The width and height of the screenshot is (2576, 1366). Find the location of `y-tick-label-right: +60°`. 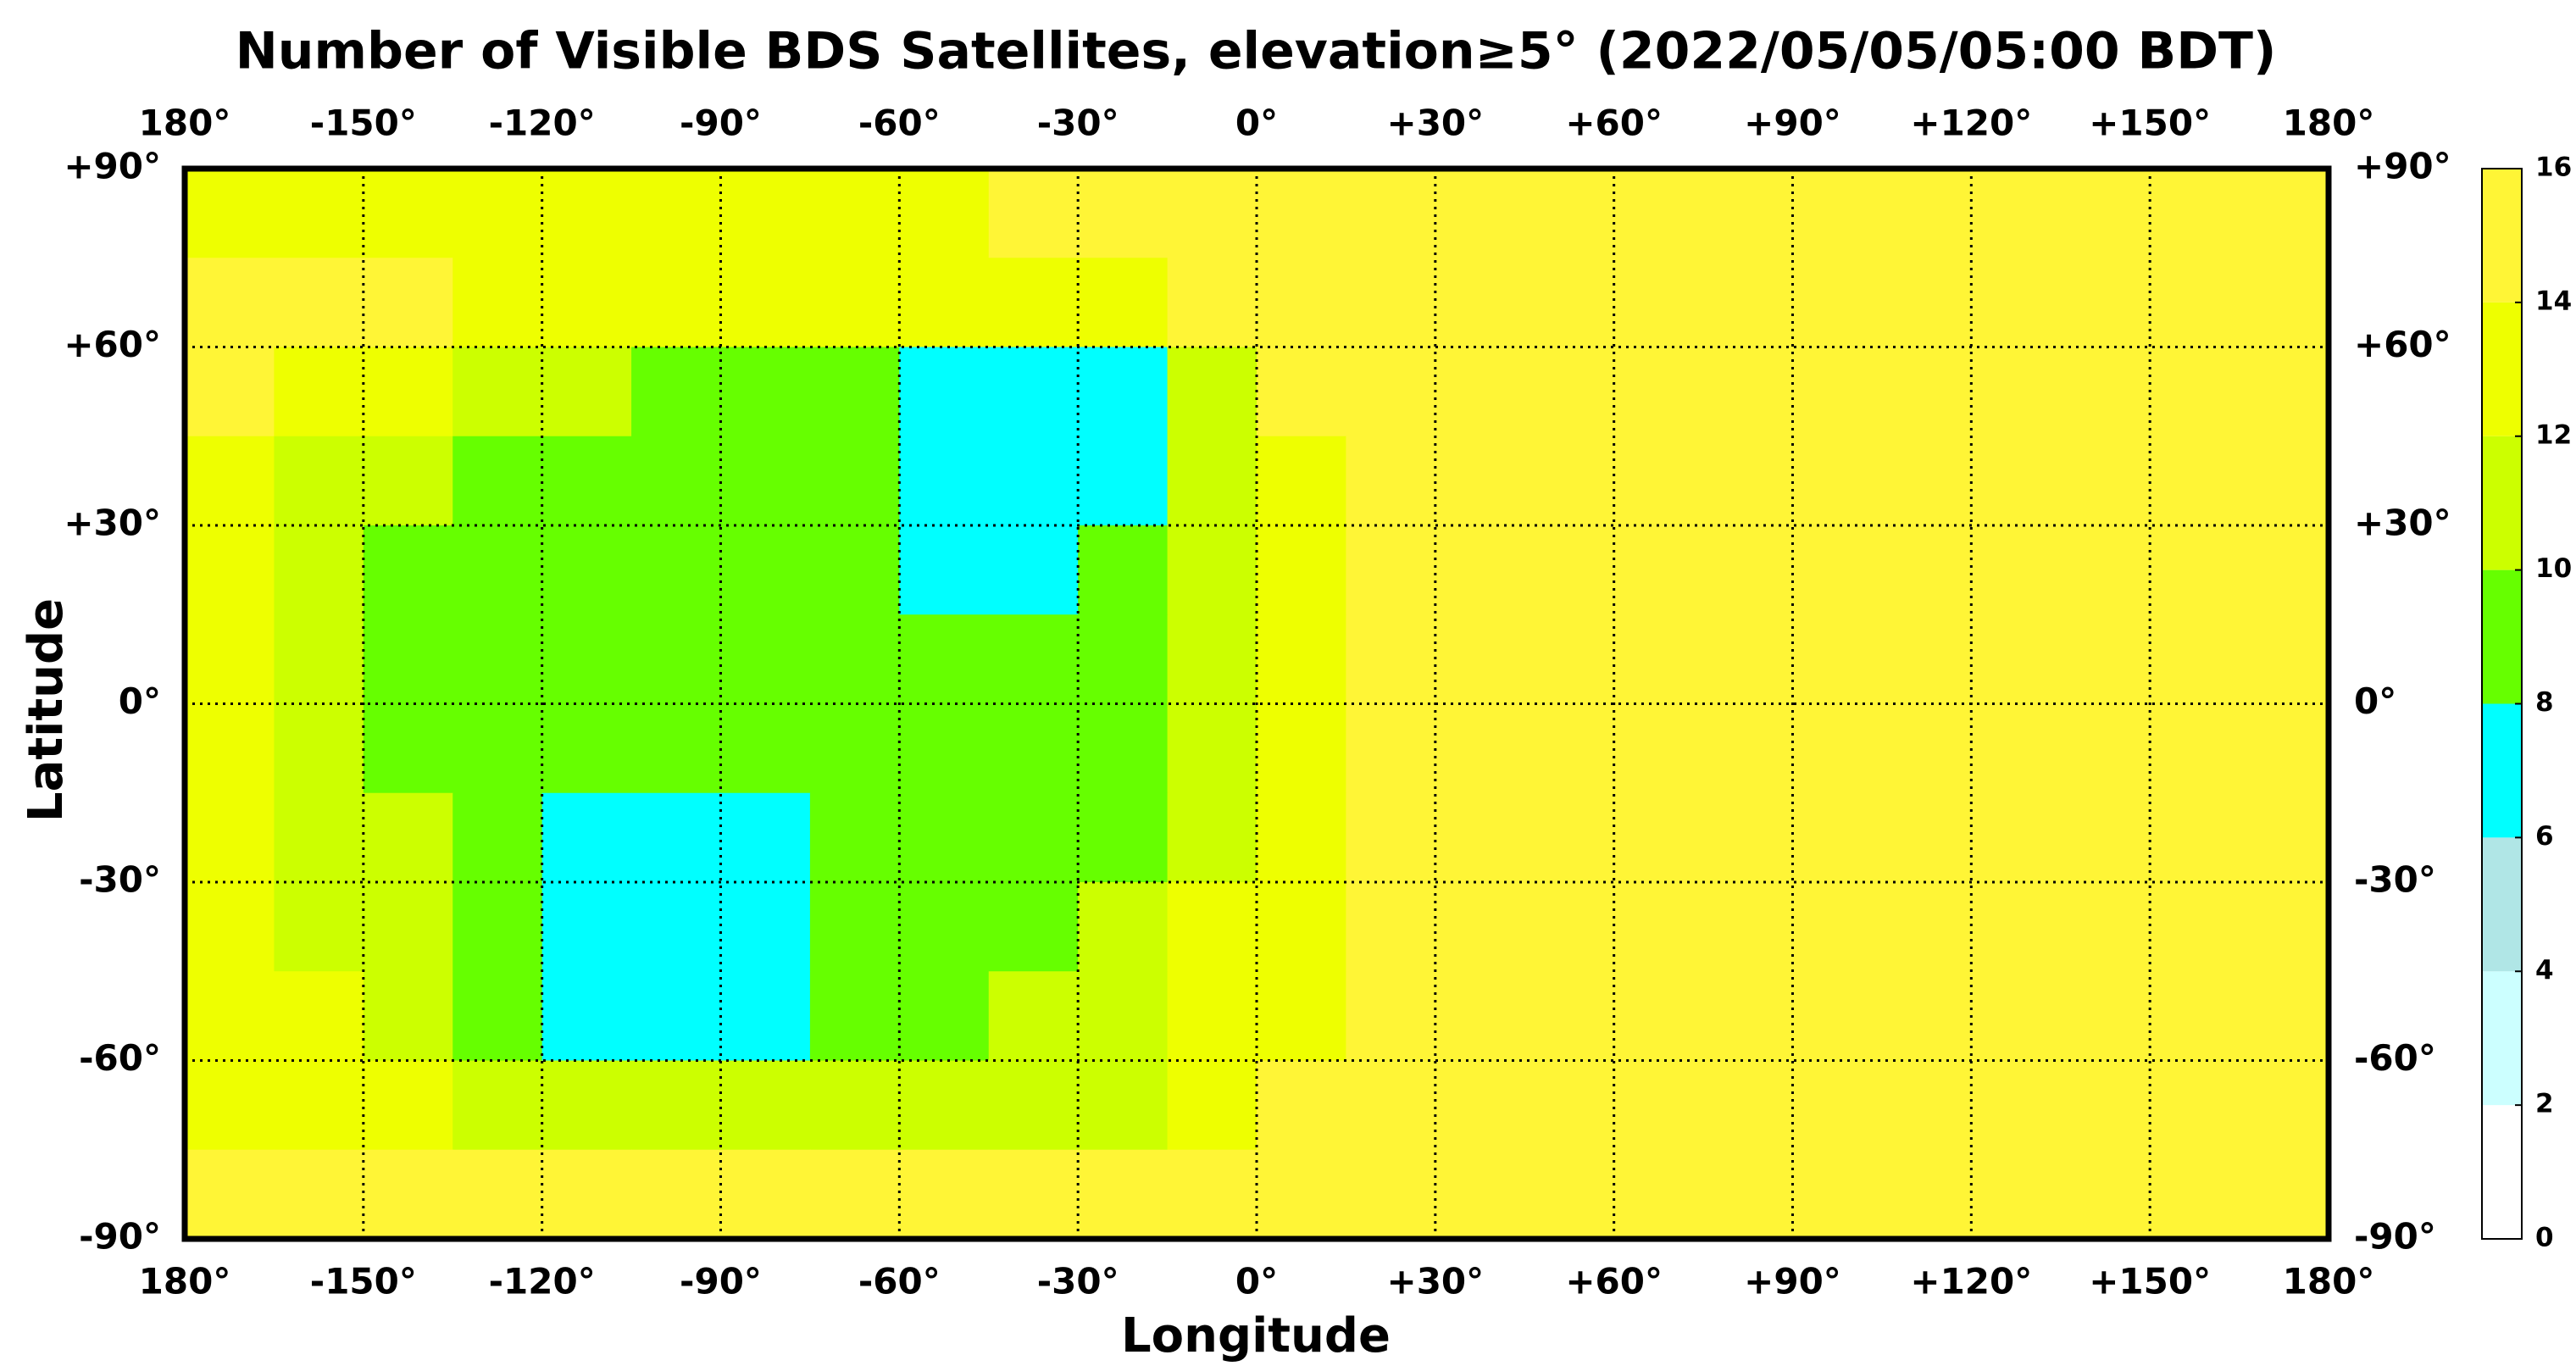

y-tick-label-right: +60° is located at coordinates (2402, 344).